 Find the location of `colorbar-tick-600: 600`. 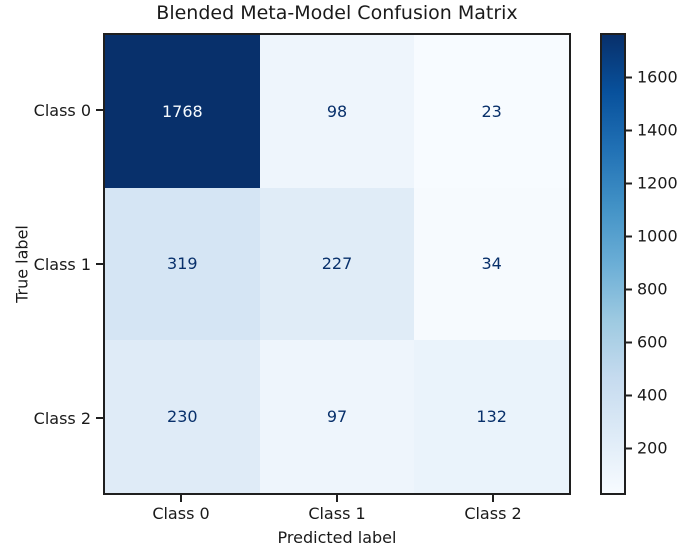

colorbar-tick-600: 600 is located at coordinates (647, 342).